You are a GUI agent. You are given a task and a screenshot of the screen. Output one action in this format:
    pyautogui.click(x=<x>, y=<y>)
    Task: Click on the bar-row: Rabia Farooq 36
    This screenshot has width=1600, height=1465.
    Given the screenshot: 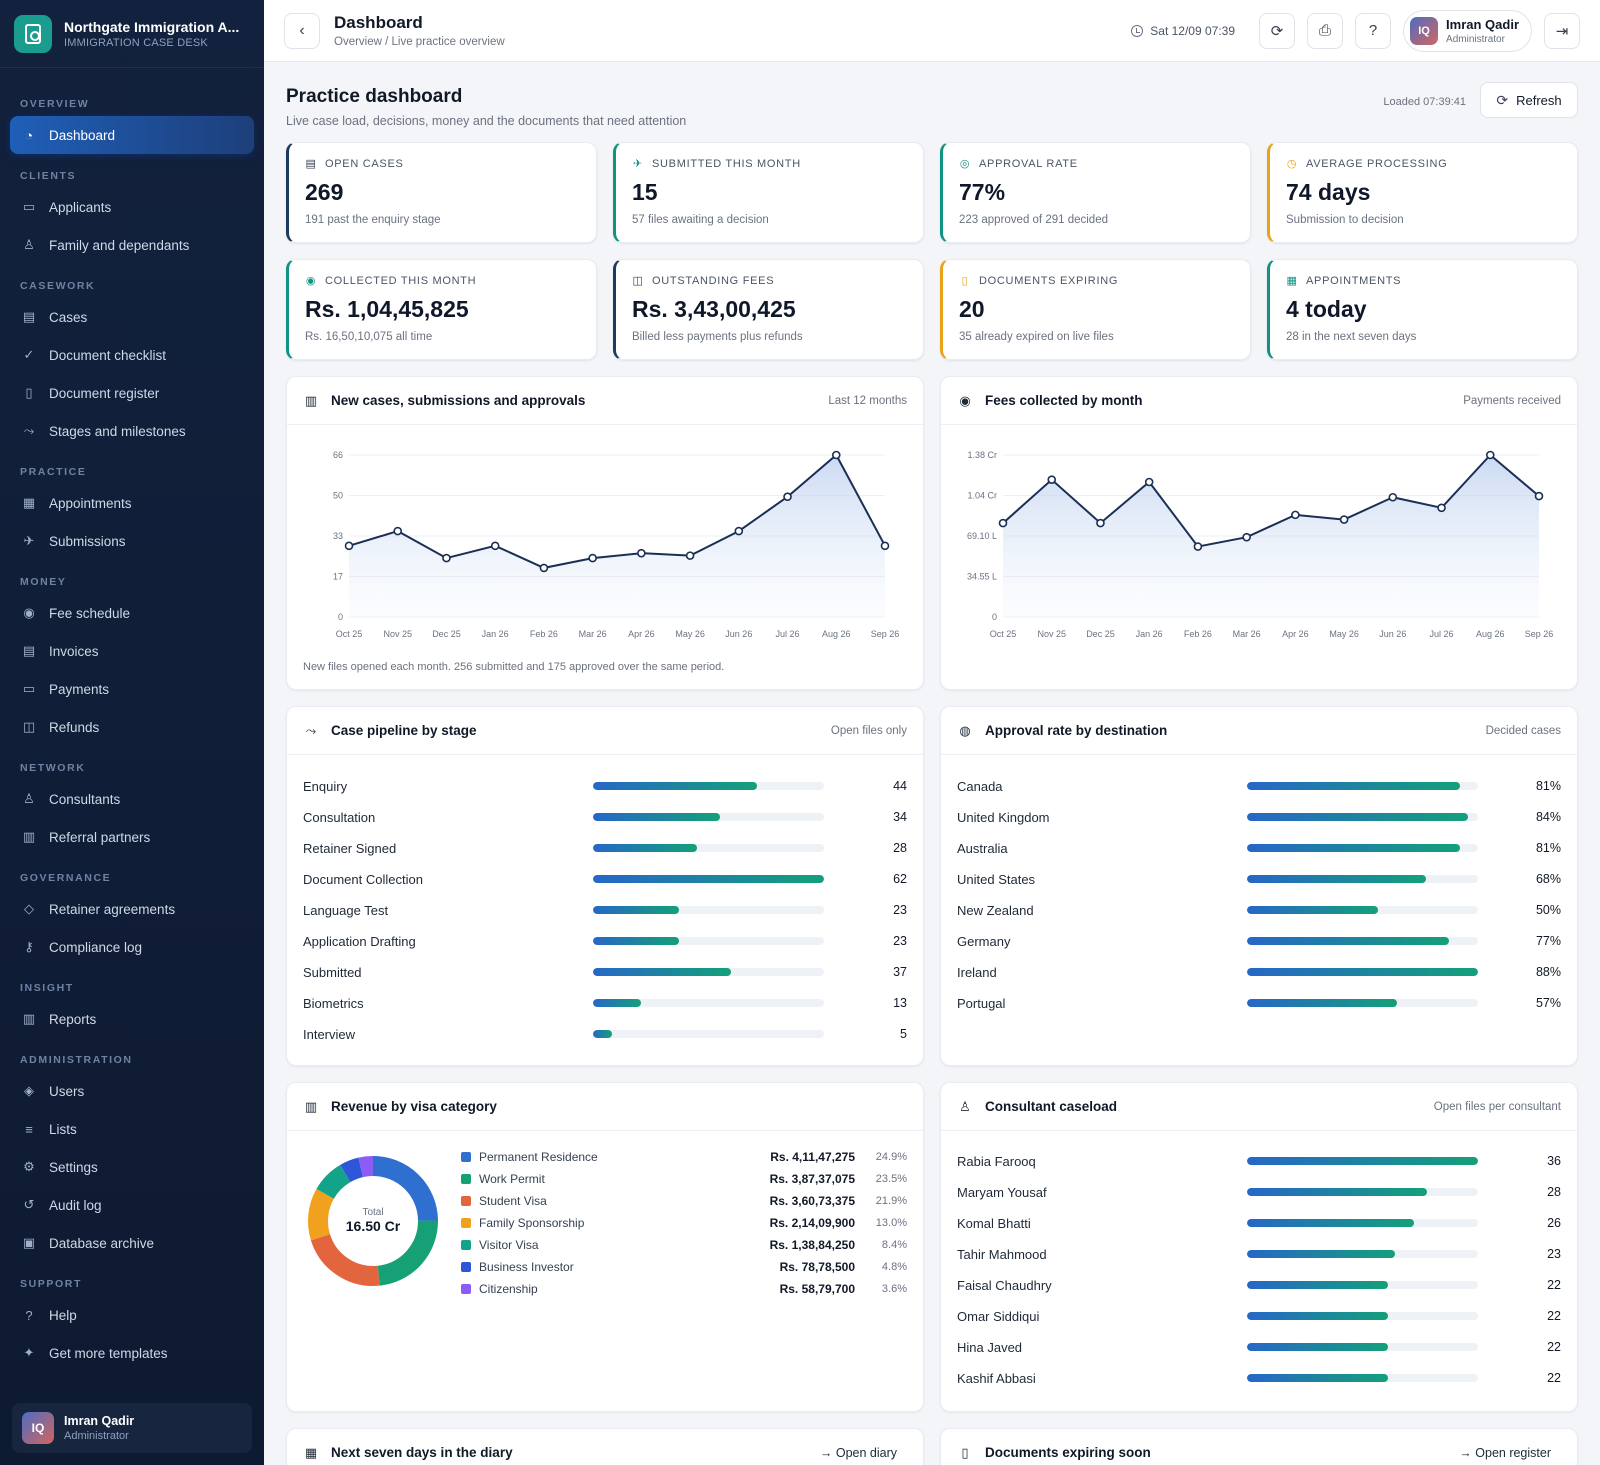 What is the action you would take?
    pyautogui.click(x=1259, y=1161)
    